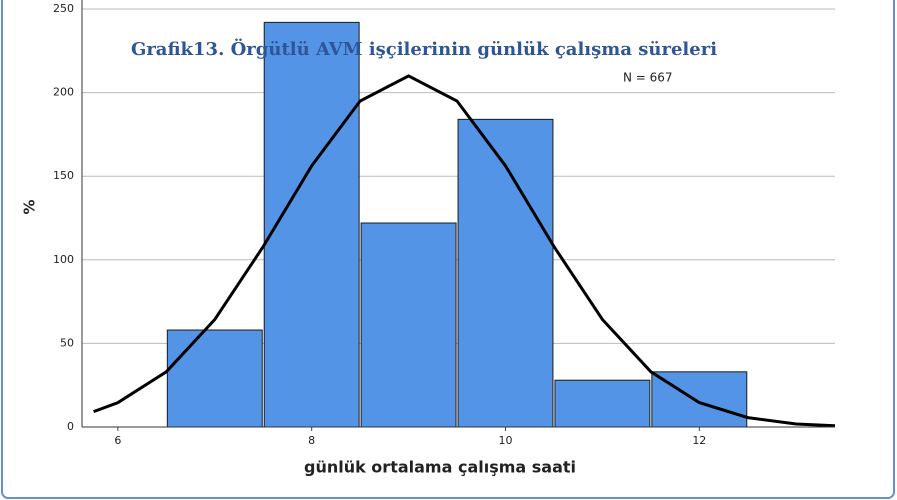 Image resolution: width=897 pixels, height=500 pixels. What do you see at coordinates (63, 175) in the screenshot?
I see `y-tick-label: 150` at bounding box center [63, 175].